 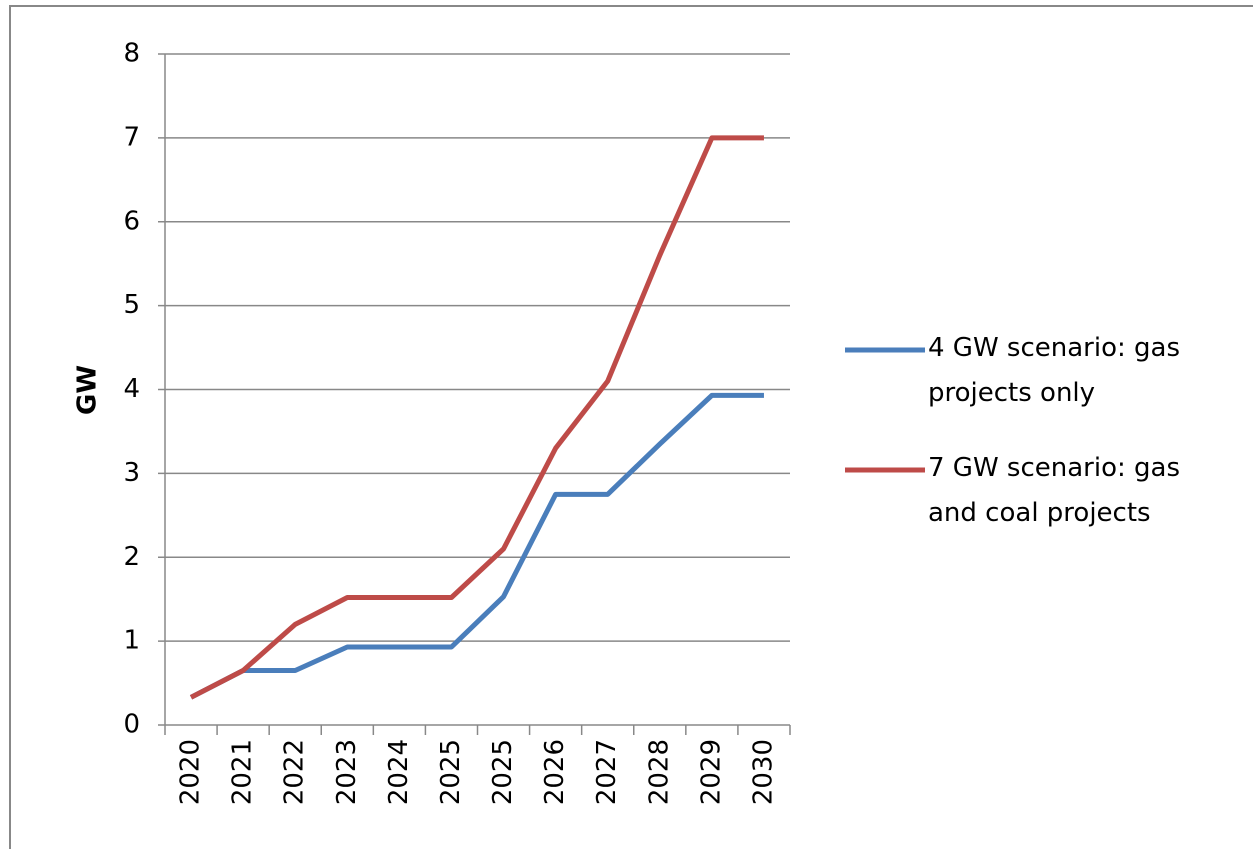 I want to click on y-axis-label: GW, so click(x=88, y=390).